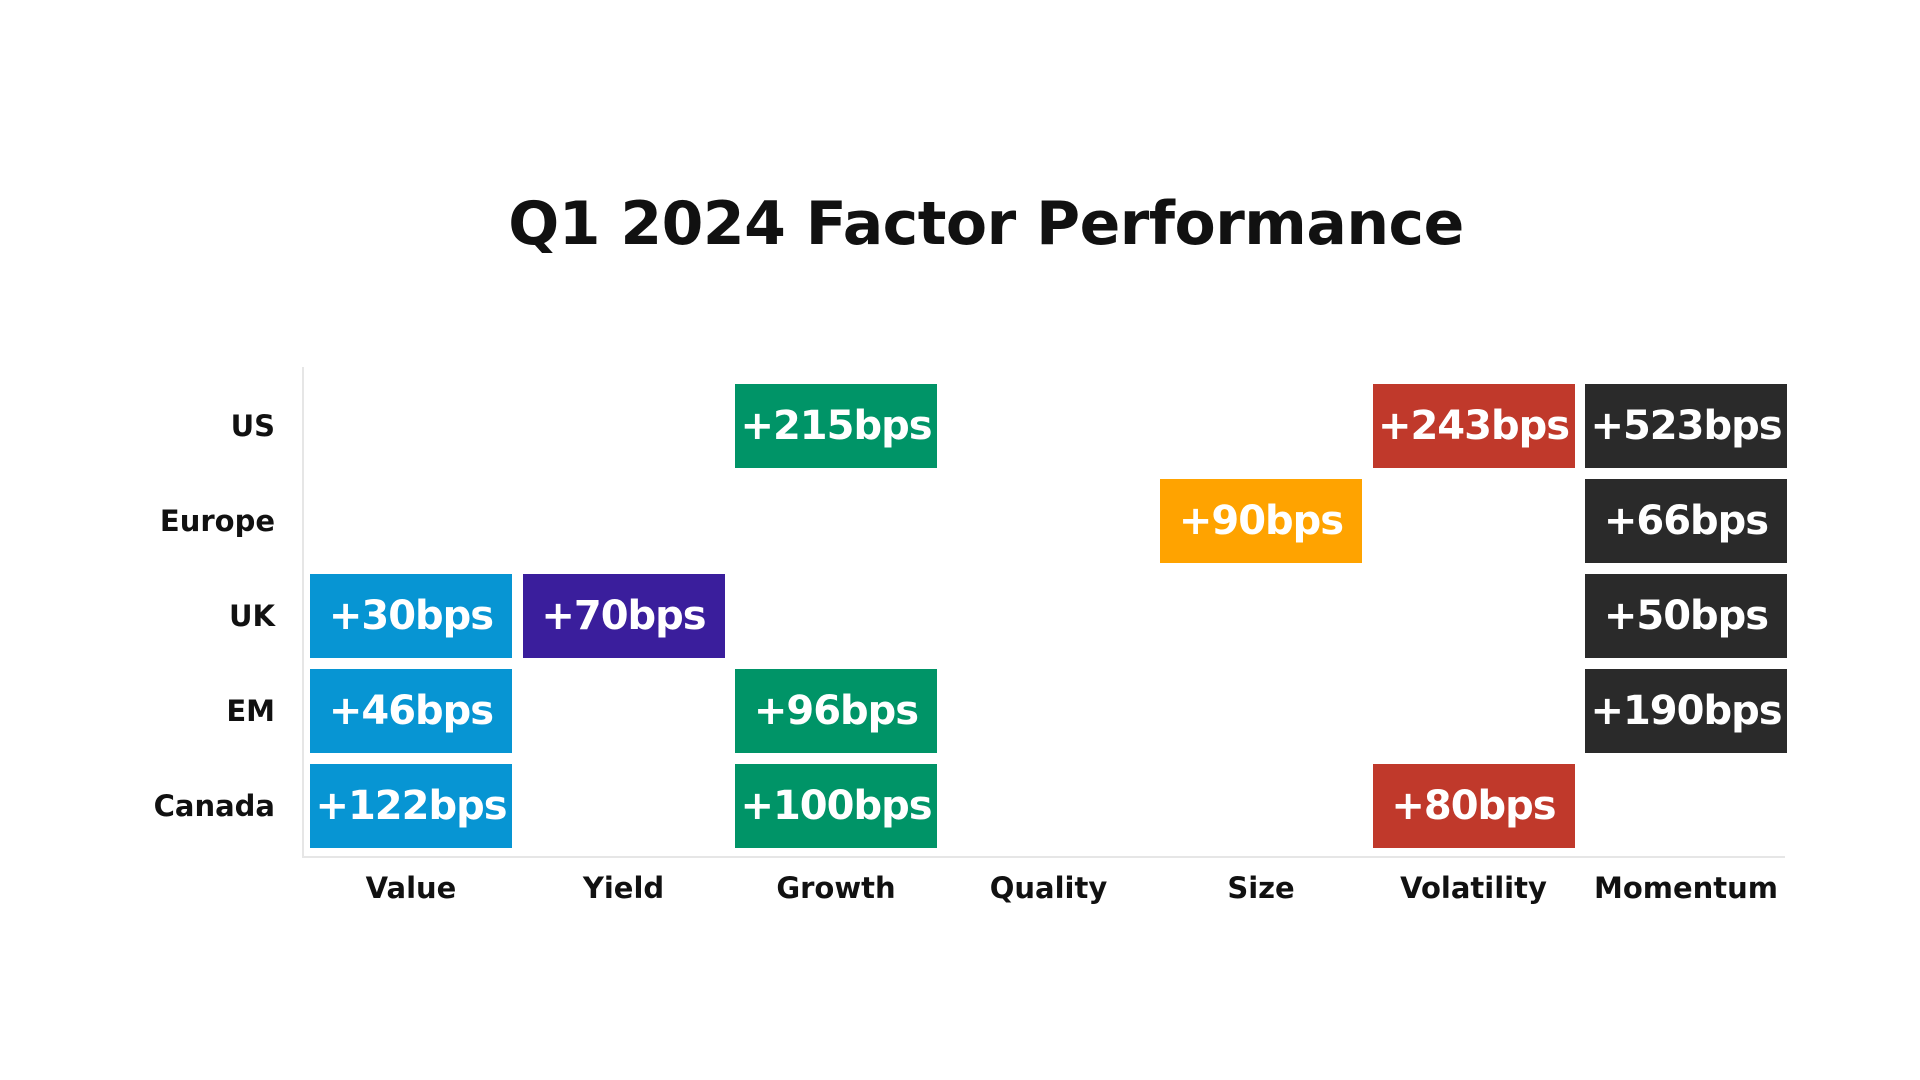 Image resolution: width=1920 pixels, height=1080 pixels. I want to click on cell-canada-growth: +100bps, so click(836, 806).